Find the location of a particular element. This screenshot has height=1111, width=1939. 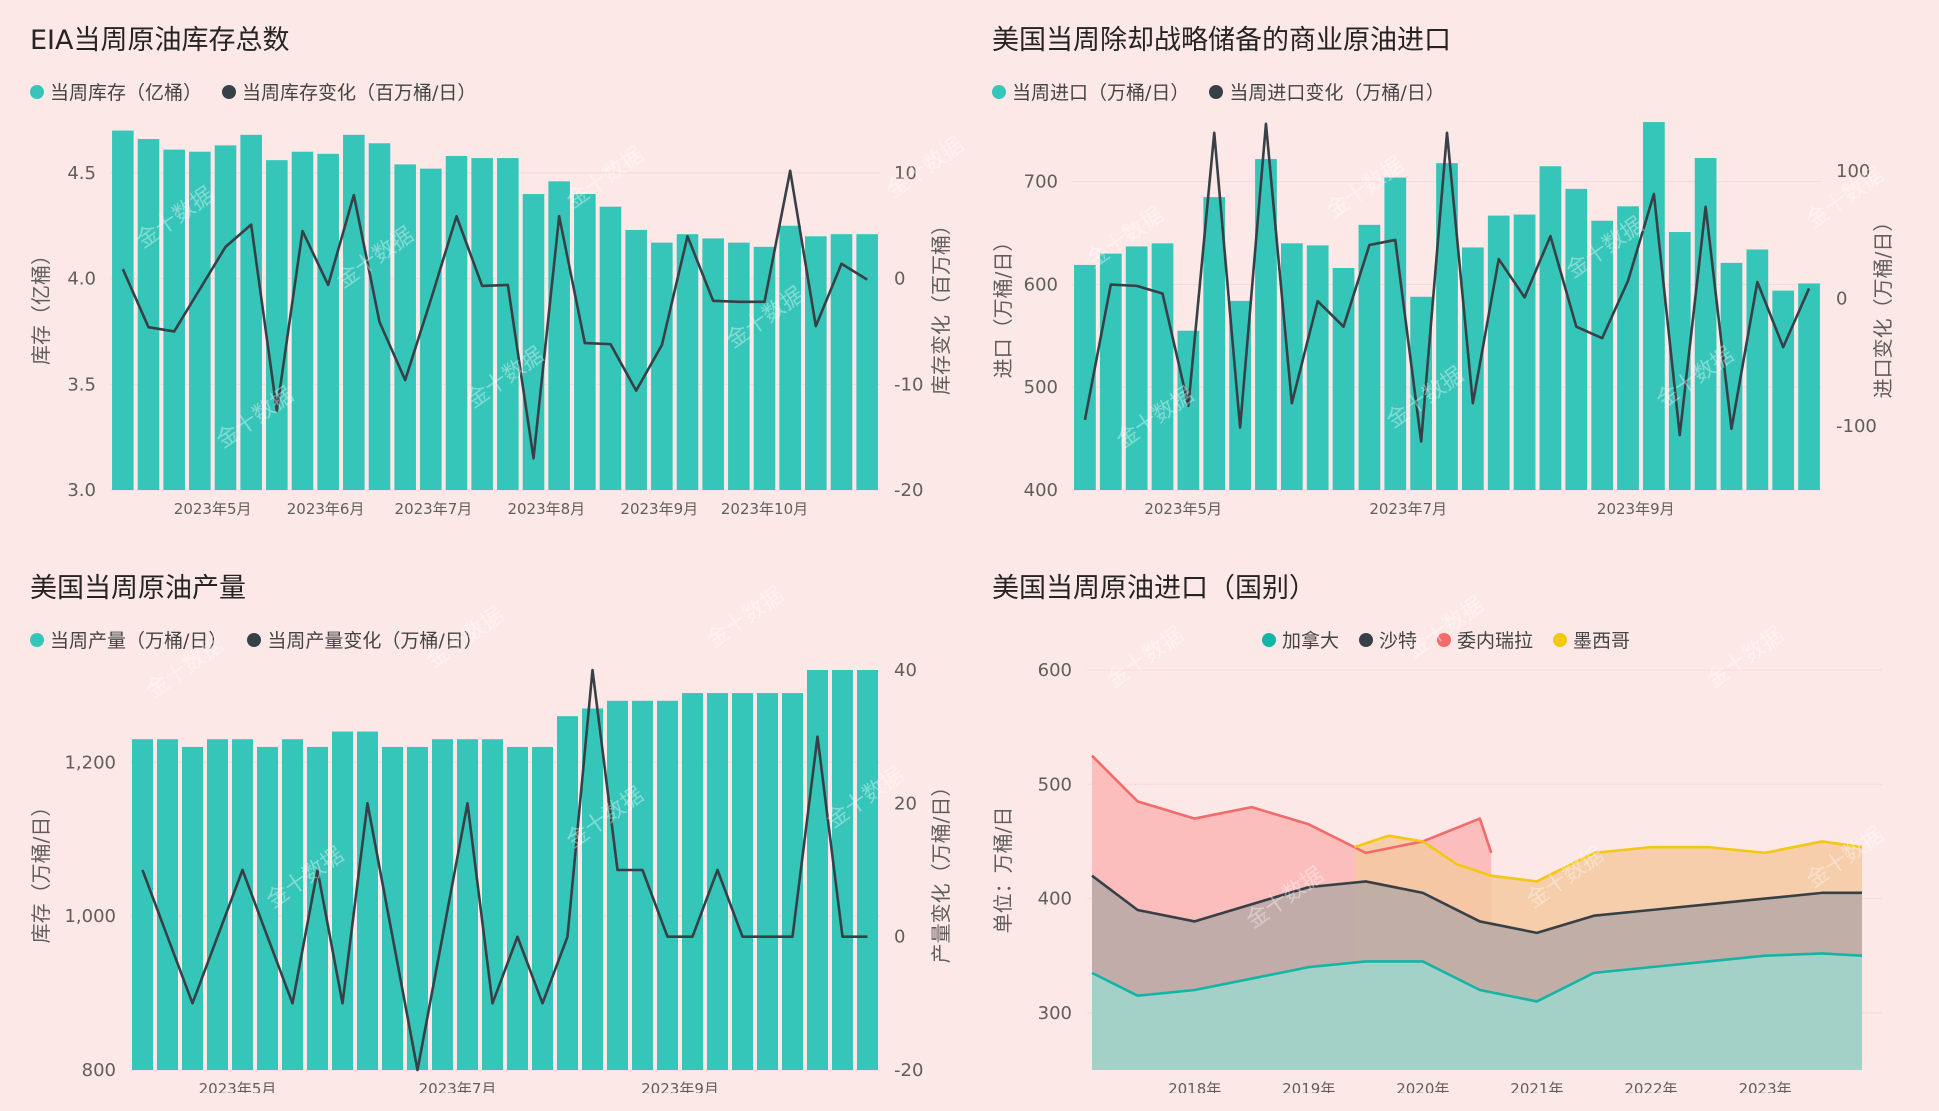

y-tick-label: 300 is located at coordinates (1055, 1013).